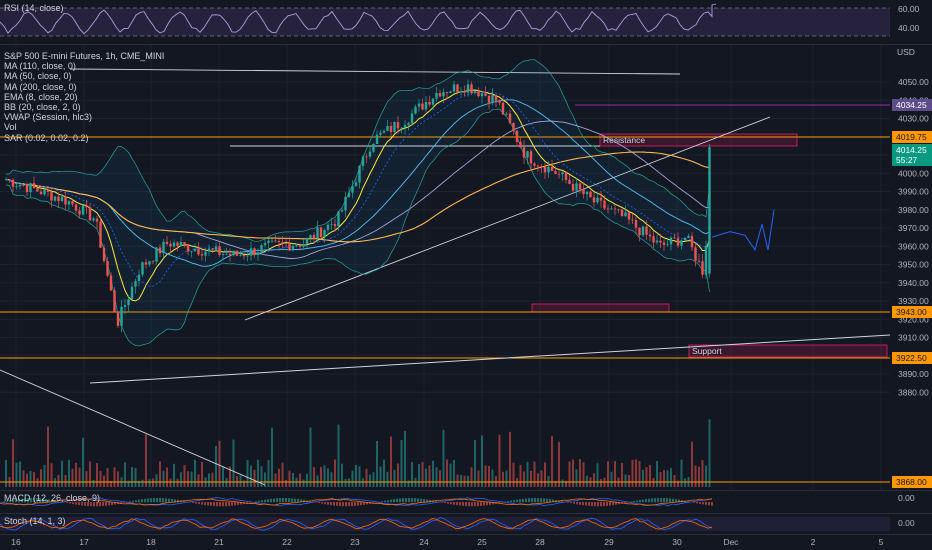 This screenshot has height=550, width=932. What do you see at coordinates (375, 71) in the screenshot?
I see `top-trendline` at bounding box center [375, 71].